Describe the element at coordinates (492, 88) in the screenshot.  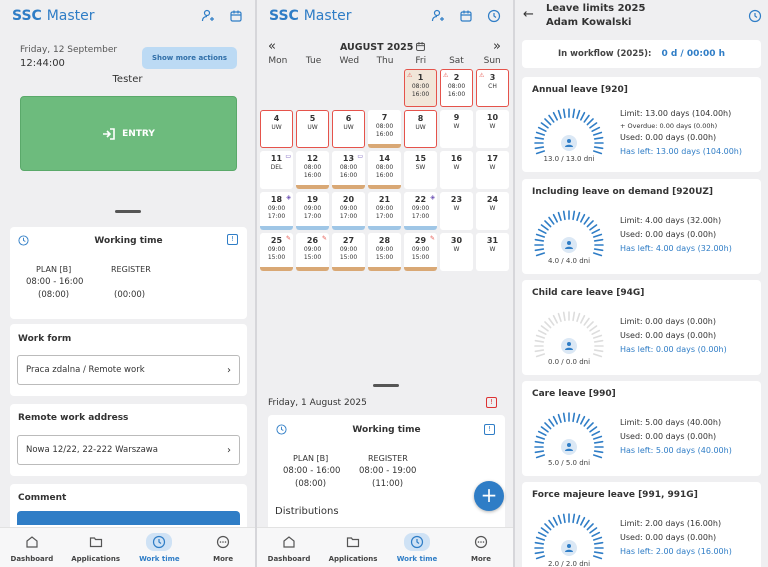
I see `calendar-day: 3 CH ⚠` at that location.